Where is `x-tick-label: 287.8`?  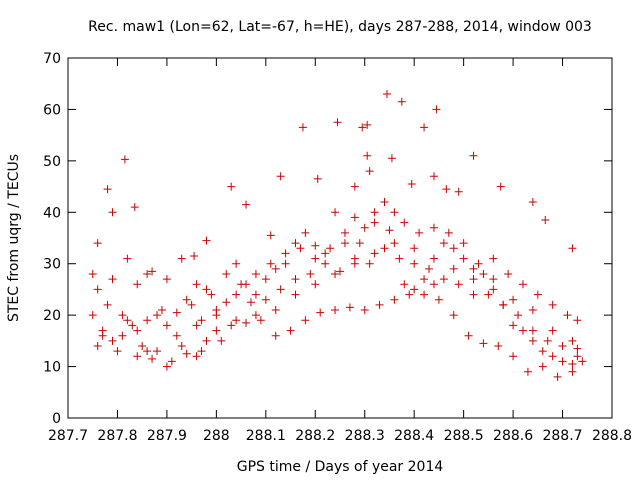 x-tick-label: 287.8 is located at coordinates (117, 436).